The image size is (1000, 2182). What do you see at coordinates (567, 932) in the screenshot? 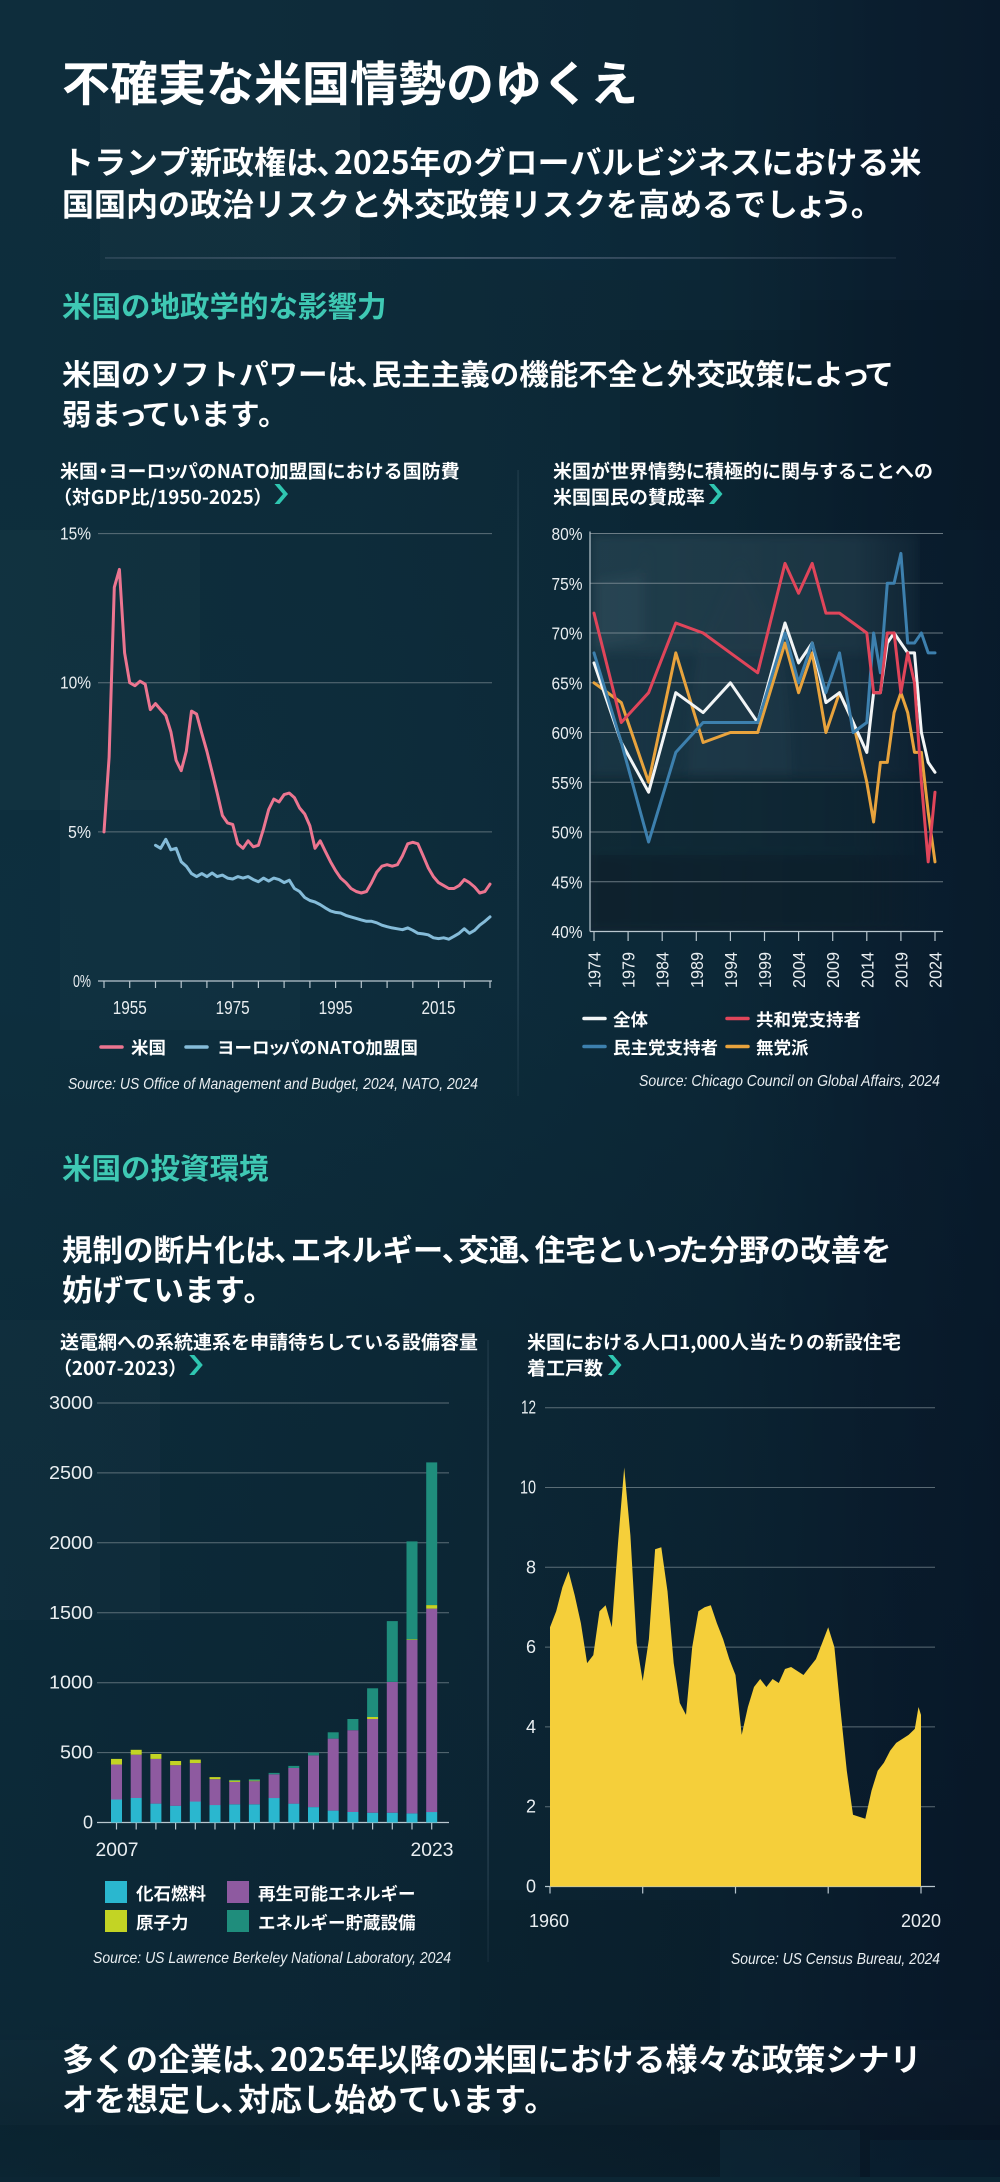
I see `svg-text: 40%` at bounding box center [567, 932].